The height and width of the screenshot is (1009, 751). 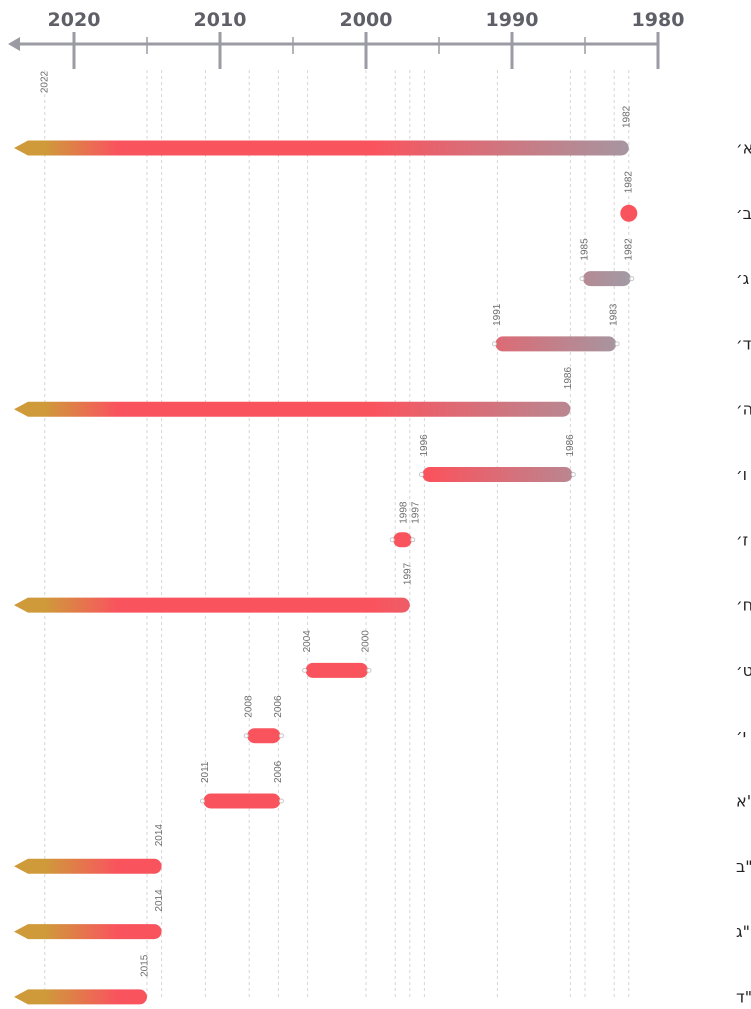 I want to click on row-label: פרשה ב׳, so click(x=743, y=213).